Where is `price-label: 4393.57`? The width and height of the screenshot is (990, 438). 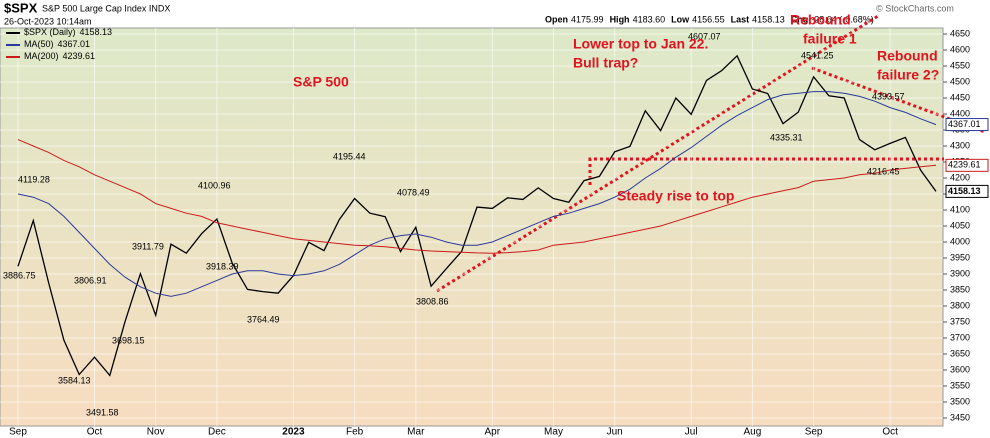 price-label: 4393.57 is located at coordinates (888, 96).